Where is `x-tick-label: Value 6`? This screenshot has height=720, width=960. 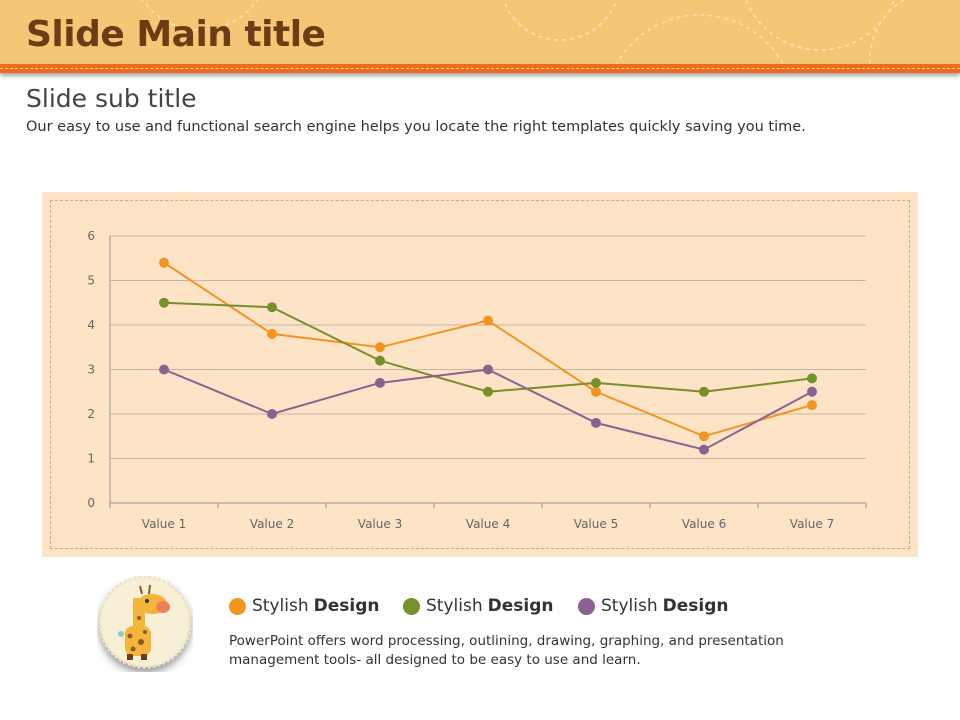
x-tick-label: Value 6 is located at coordinates (704, 524).